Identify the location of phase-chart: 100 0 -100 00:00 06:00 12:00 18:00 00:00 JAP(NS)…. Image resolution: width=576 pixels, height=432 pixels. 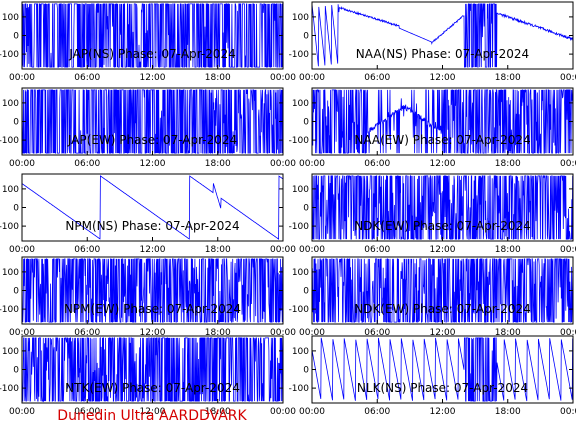
(148, 42).